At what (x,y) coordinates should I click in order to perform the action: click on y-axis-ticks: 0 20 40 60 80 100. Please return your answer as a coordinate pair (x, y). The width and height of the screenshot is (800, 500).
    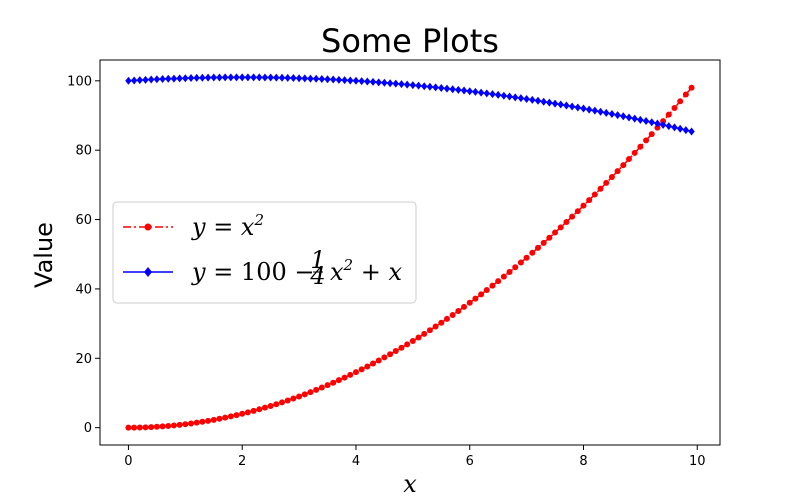
    Looking at the image, I should click on (83, 255).